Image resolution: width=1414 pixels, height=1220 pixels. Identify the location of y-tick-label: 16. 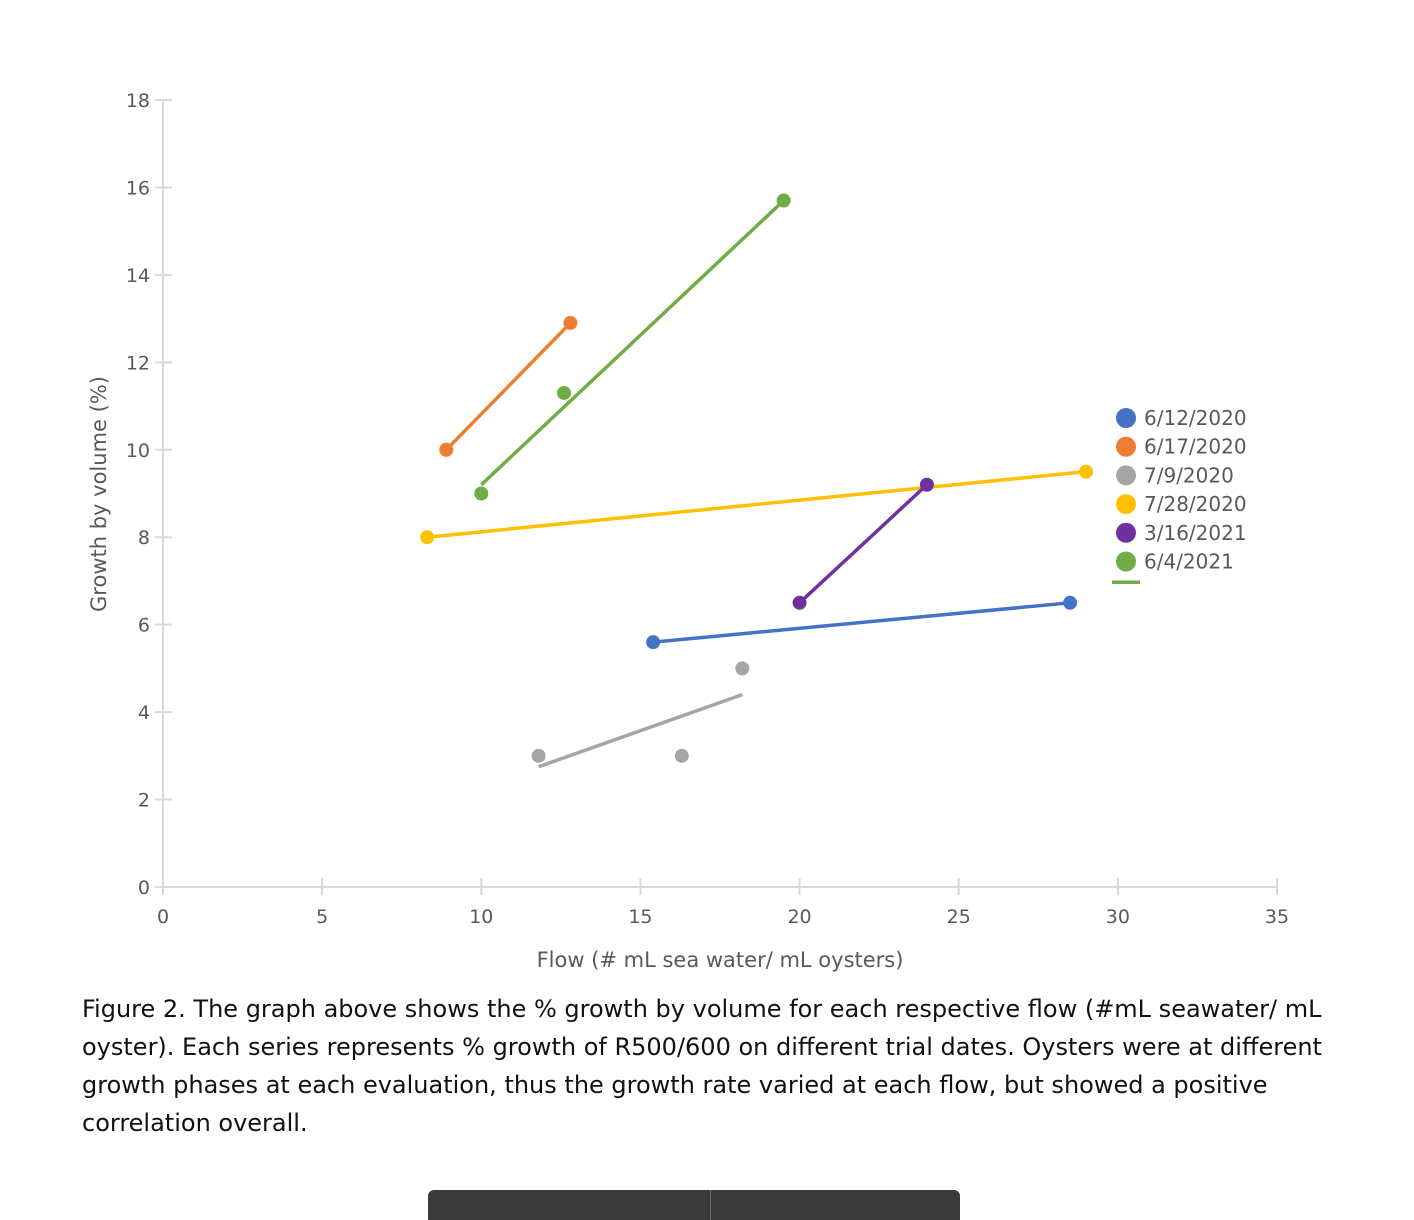
(138, 188).